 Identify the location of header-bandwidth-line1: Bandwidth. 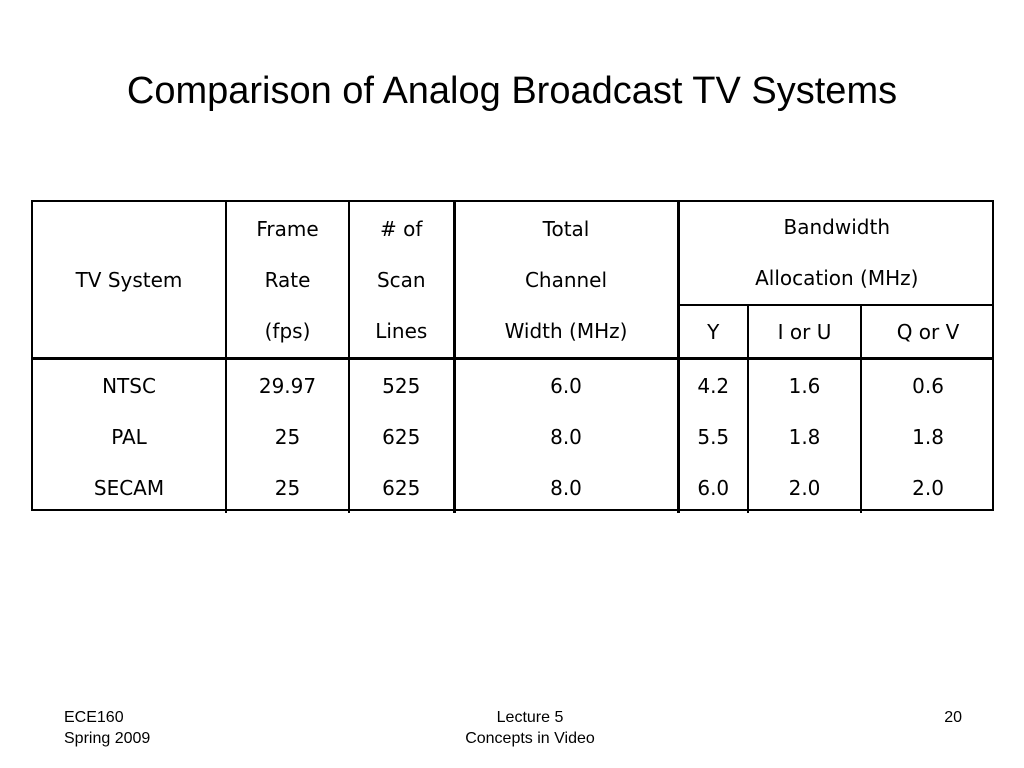
(836, 227).